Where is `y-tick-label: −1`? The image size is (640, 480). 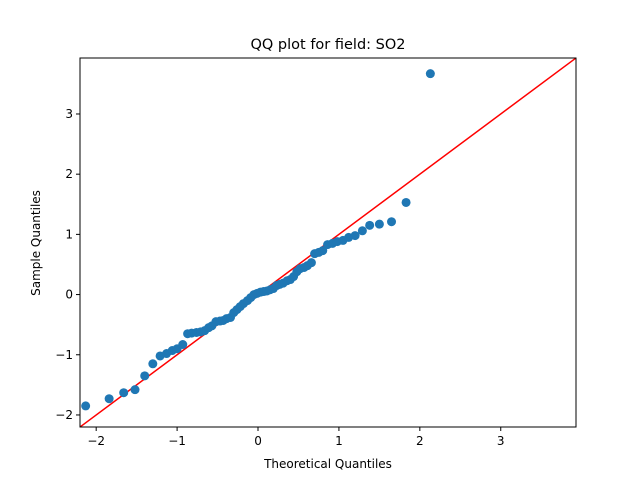 y-tick-label: −1 is located at coordinates (64, 355).